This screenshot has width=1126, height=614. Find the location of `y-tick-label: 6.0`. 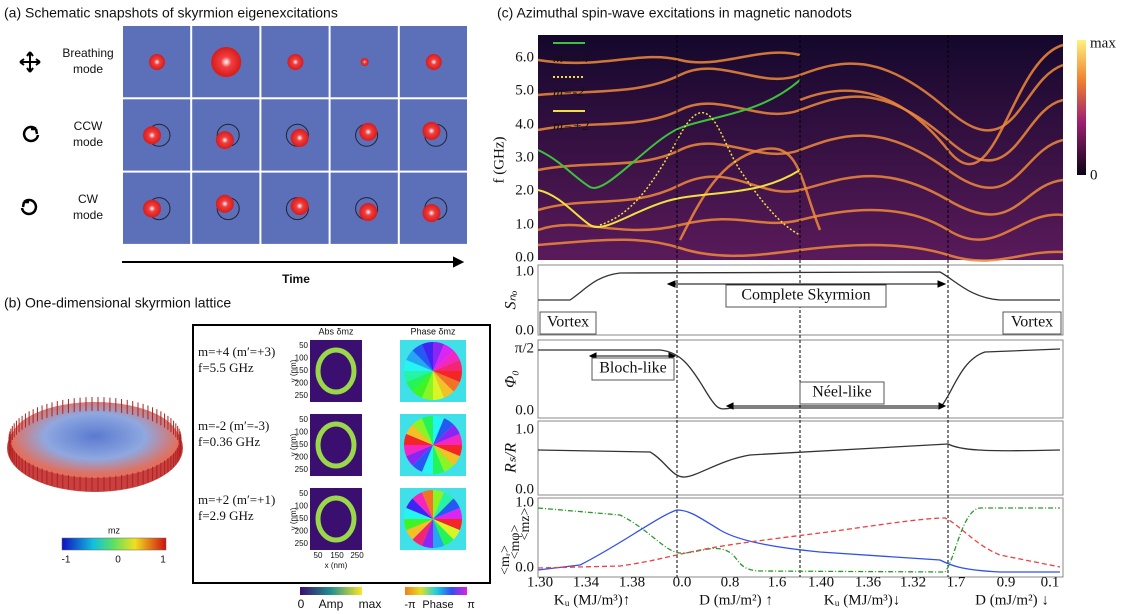

y-tick-label: 6.0 is located at coordinates (524, 57).